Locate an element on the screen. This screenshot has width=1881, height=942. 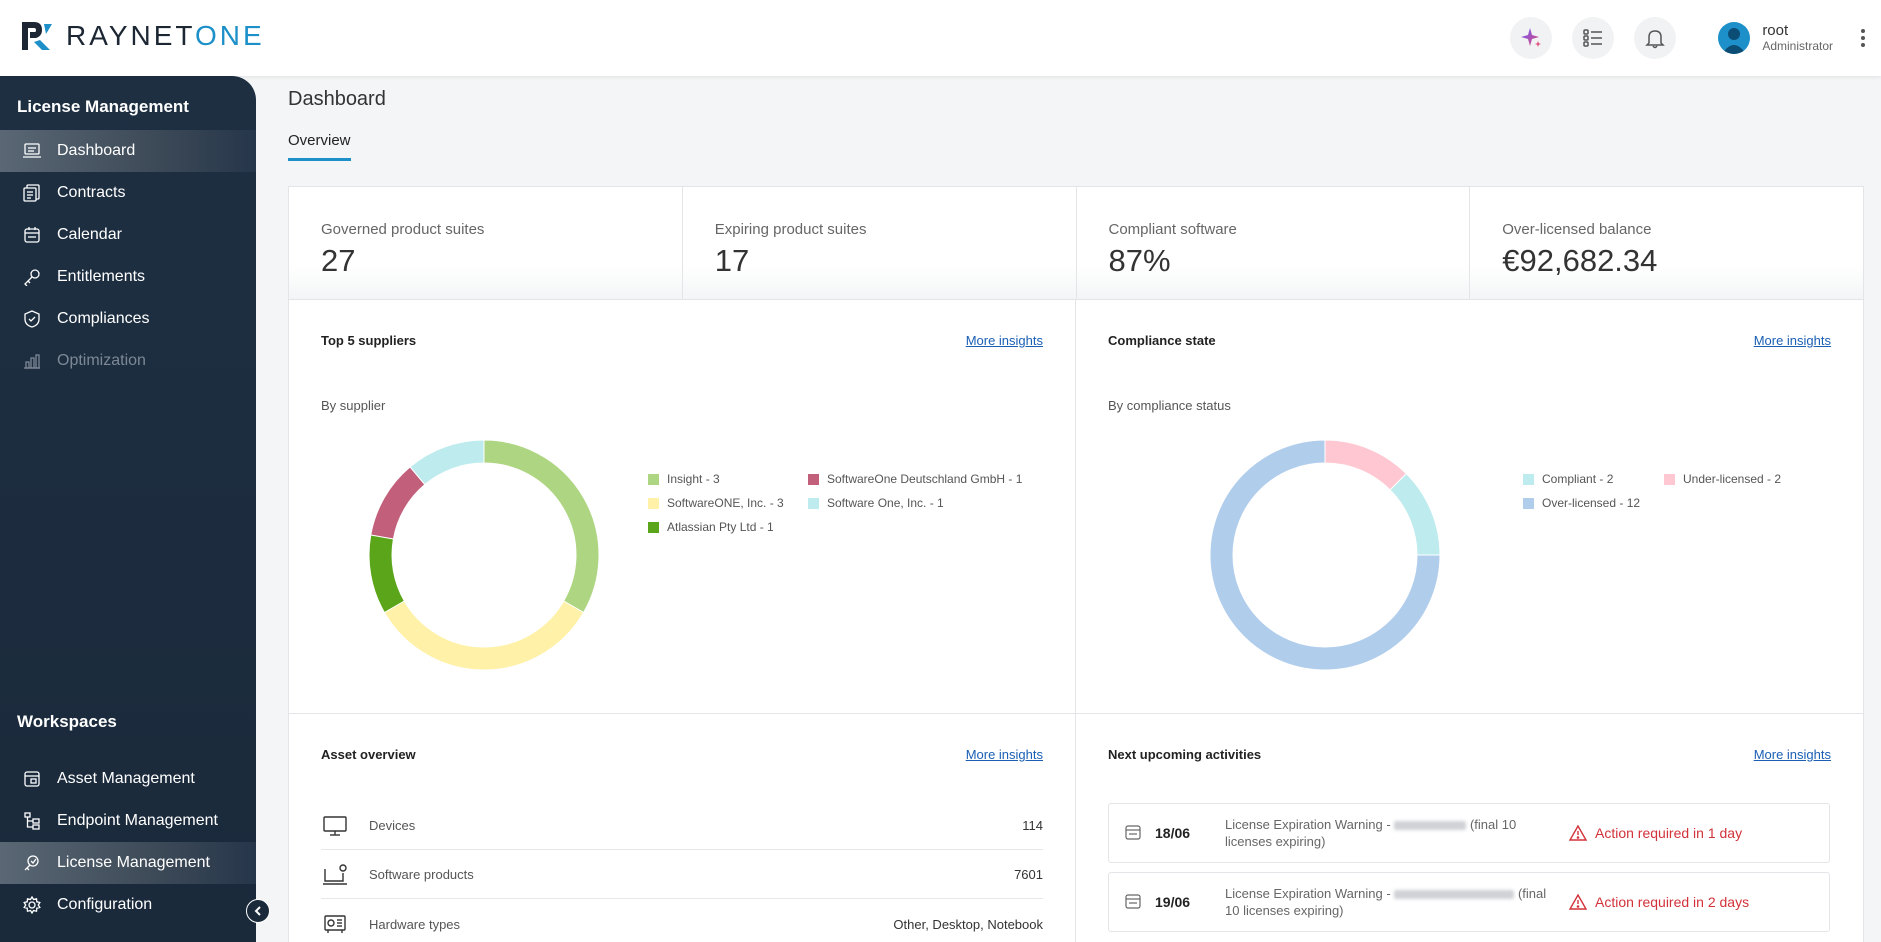
checklist-icon is located at coordinates (1593, 38).